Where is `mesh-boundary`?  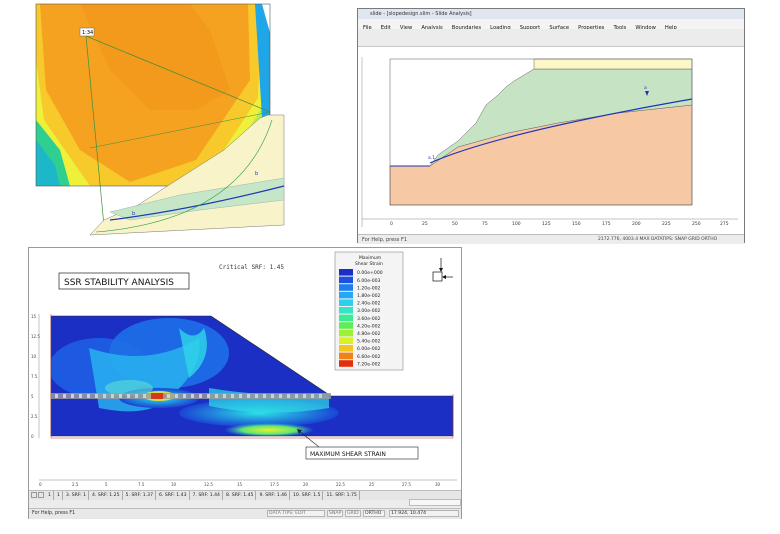 mesh-boundary is located at coordinates (252, 376).